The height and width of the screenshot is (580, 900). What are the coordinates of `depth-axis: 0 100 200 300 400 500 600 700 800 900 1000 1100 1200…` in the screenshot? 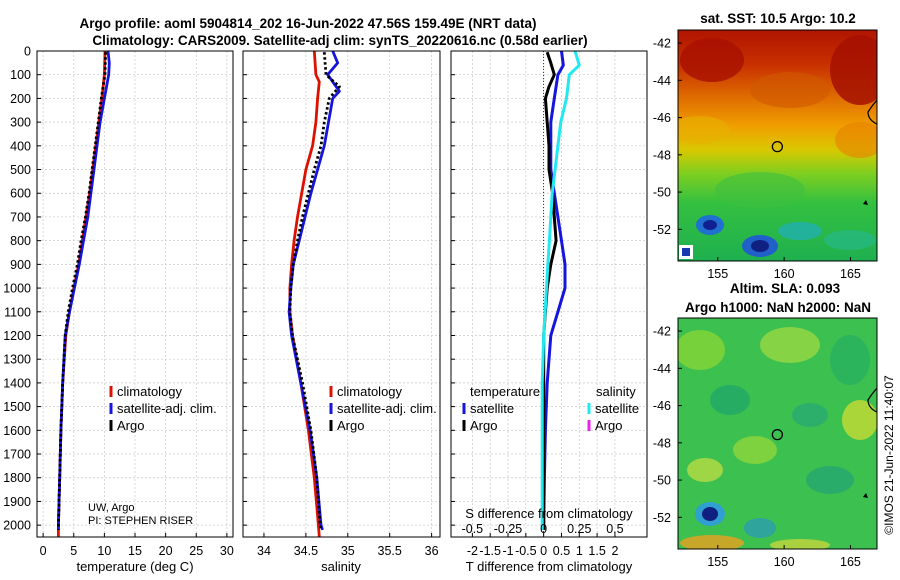 It's located at (17, 289).